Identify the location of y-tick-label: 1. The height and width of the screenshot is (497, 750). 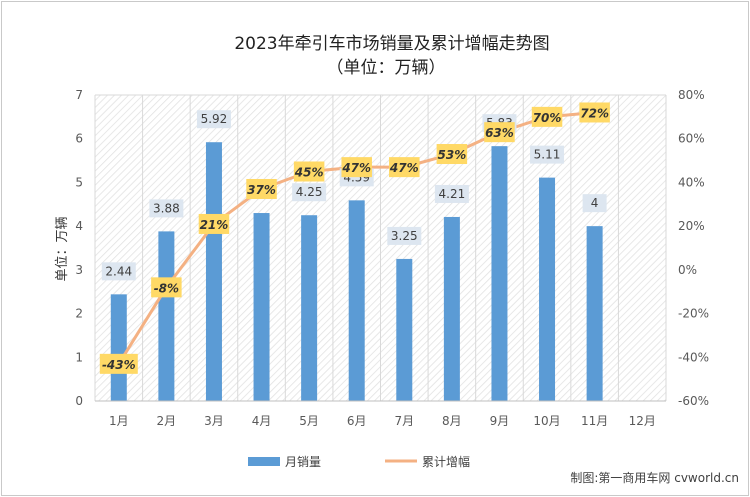
(79, 357).